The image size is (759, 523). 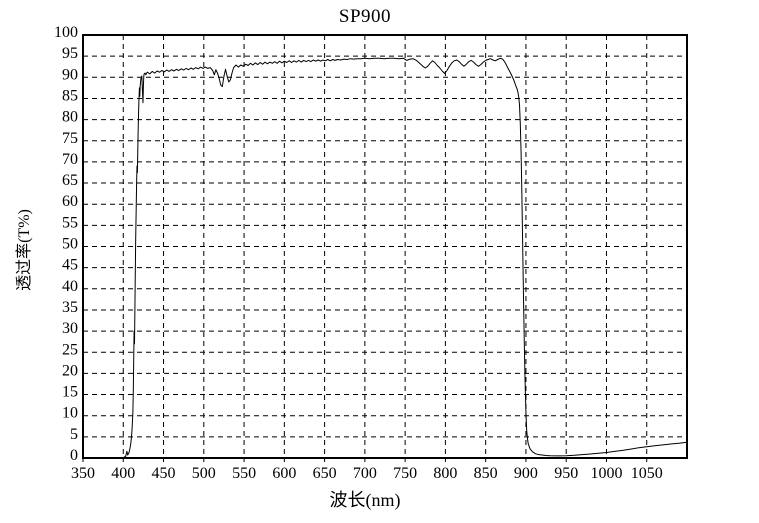 I want to click on x-tick-label: 900, so click(x=526, y=473).